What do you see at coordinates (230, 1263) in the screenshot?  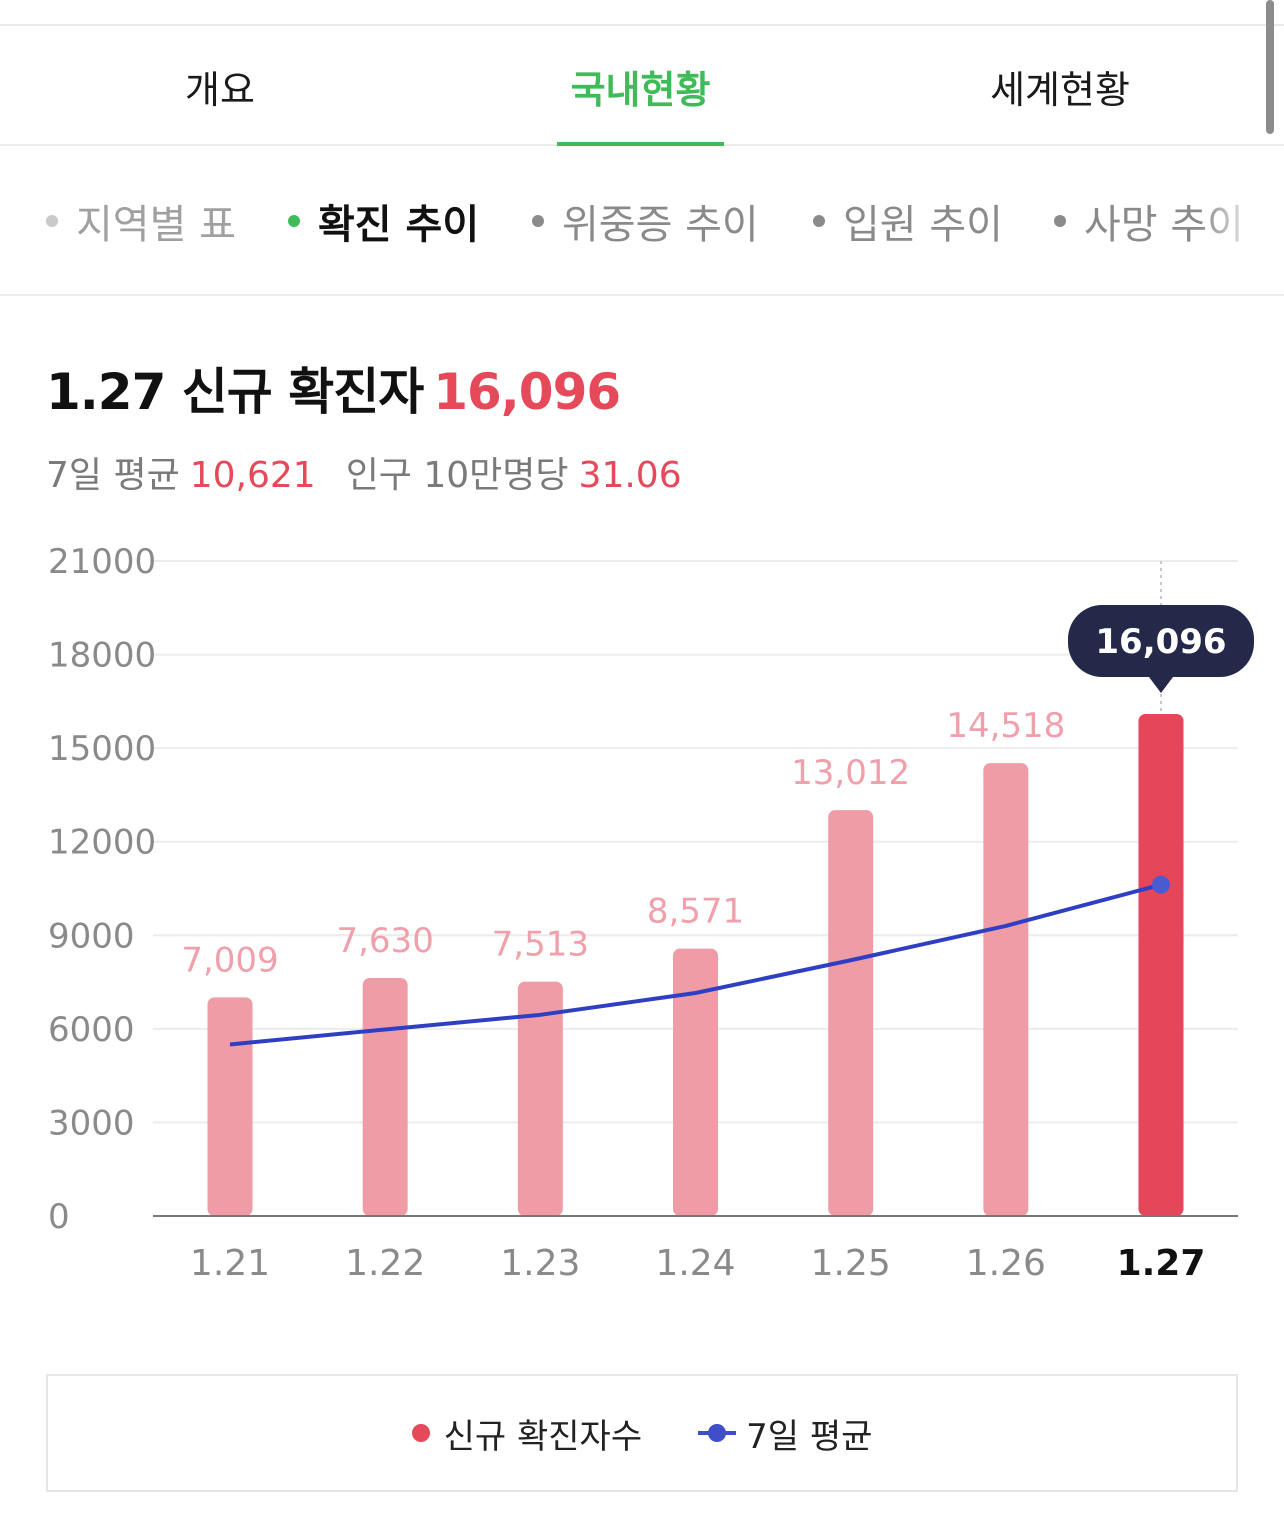 I see `x-tick-label: 1.21` at bounding box center [230, 1263].